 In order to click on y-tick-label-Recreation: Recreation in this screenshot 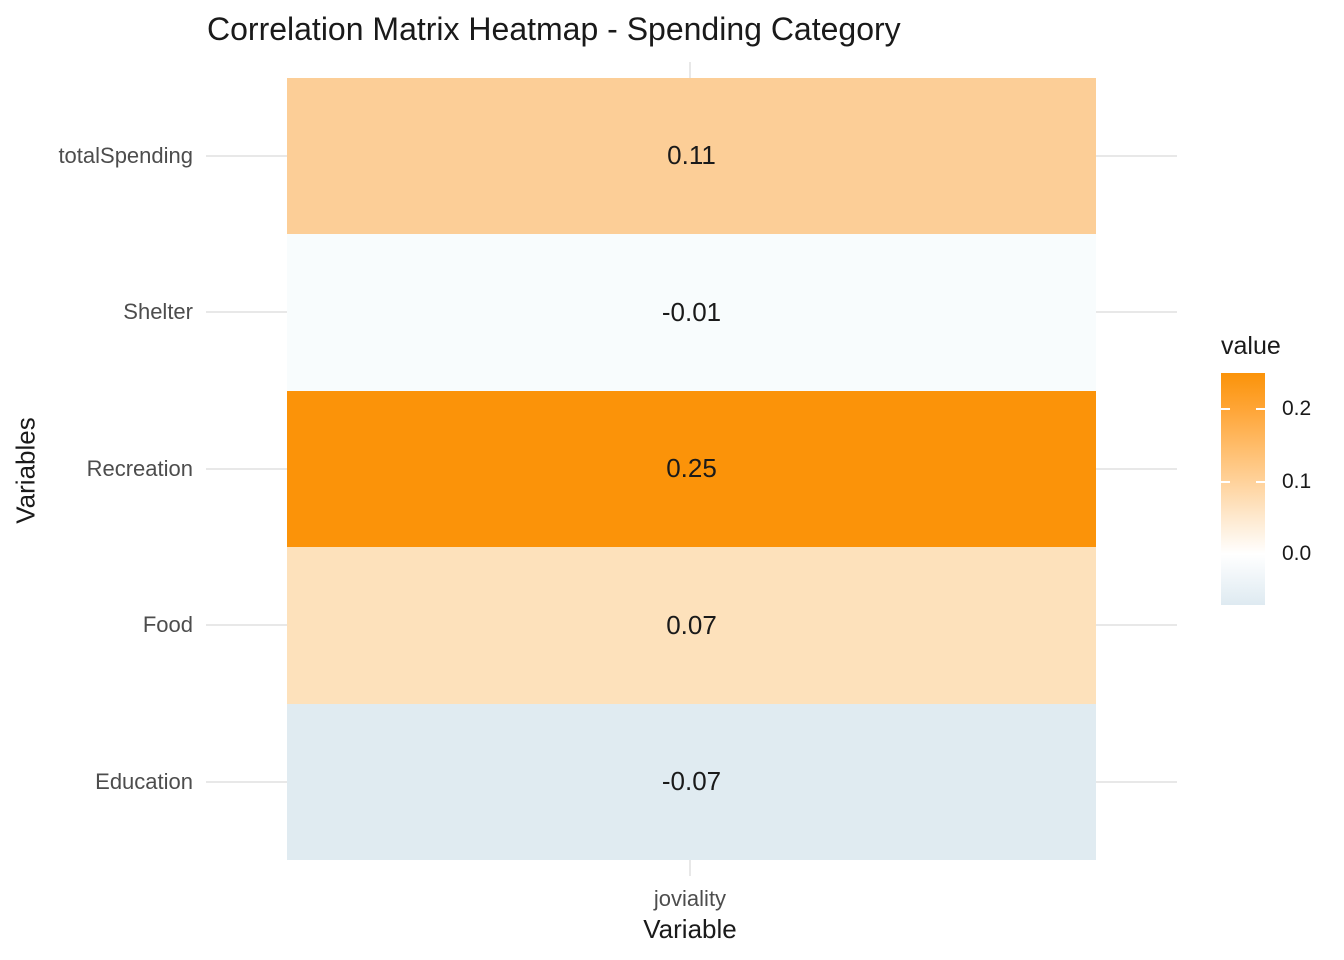, I will do `click(139, 468)`.